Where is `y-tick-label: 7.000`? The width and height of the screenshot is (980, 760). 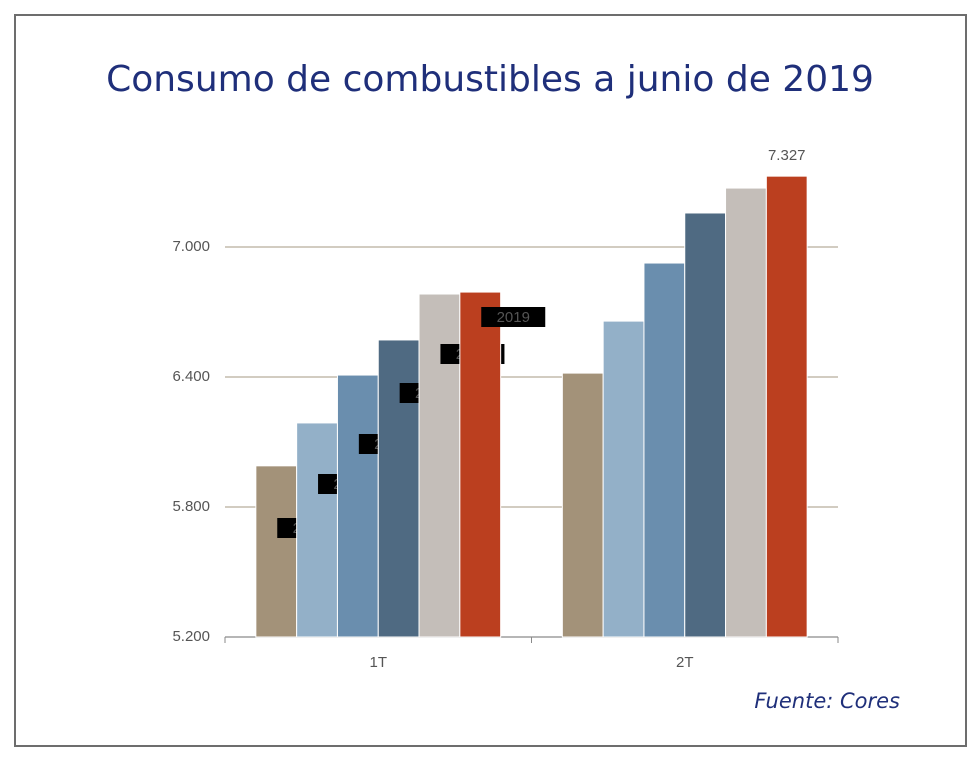 y-tick-label: 7.000 is located at coordinates (191, 246).